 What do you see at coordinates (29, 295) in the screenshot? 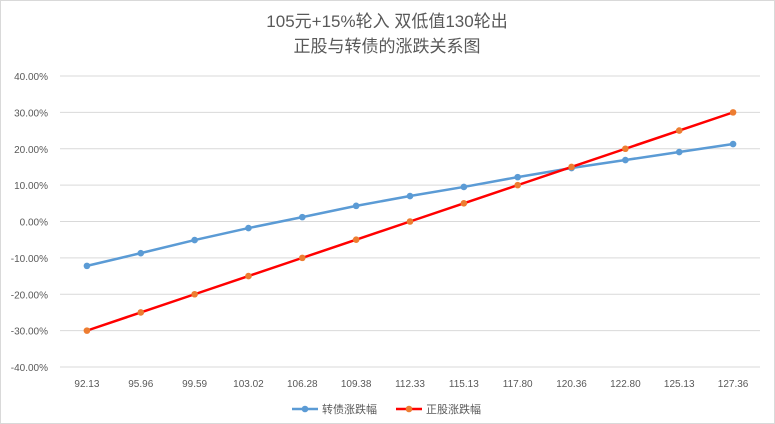
I see `y-tick-label: -20.00%` at bounding box center [29, 295].